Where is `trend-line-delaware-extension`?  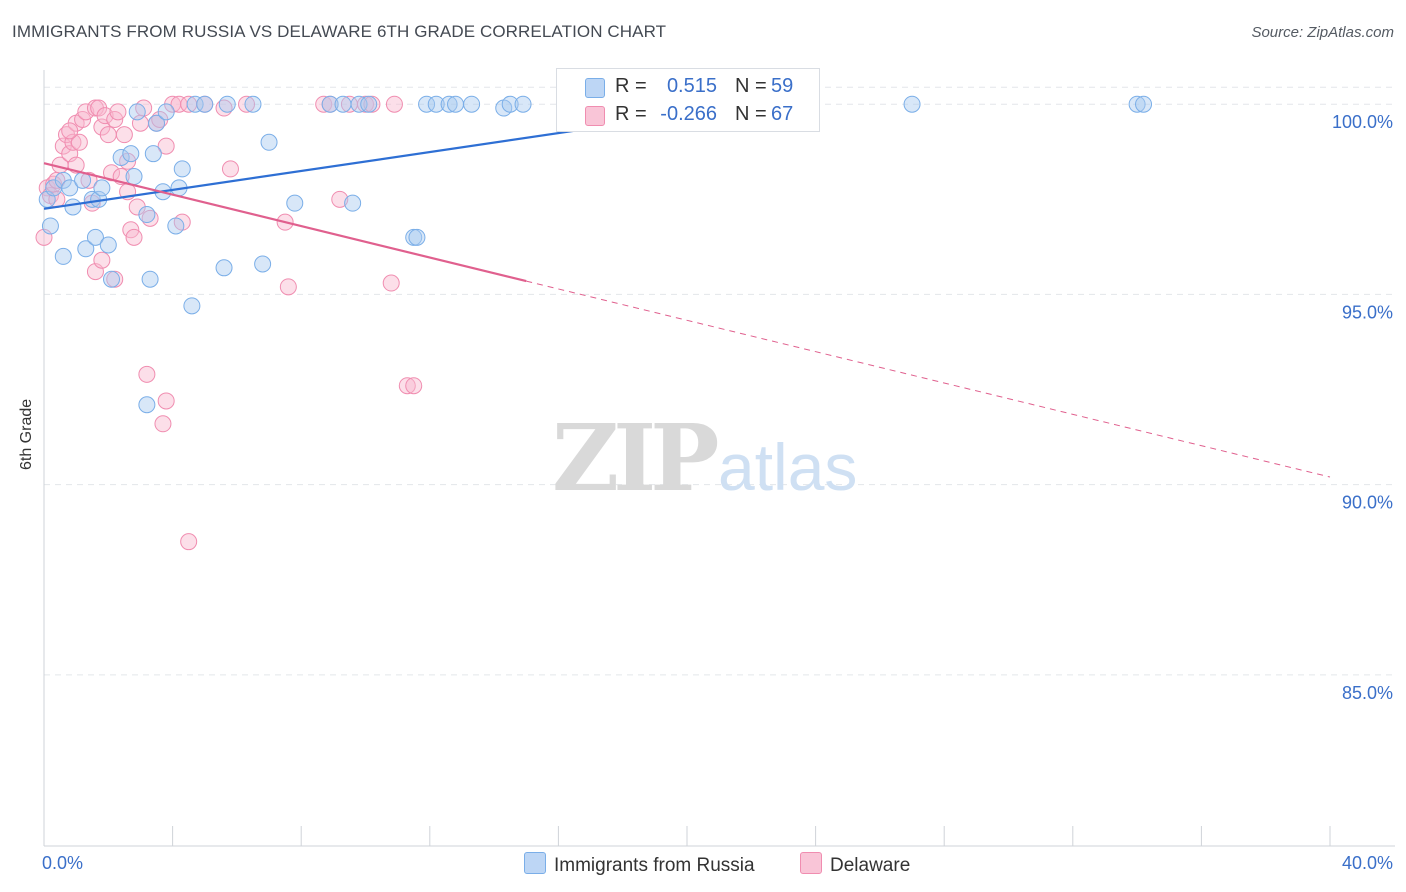
trend-line-delaware-extension is located at coordinates (928, 379).